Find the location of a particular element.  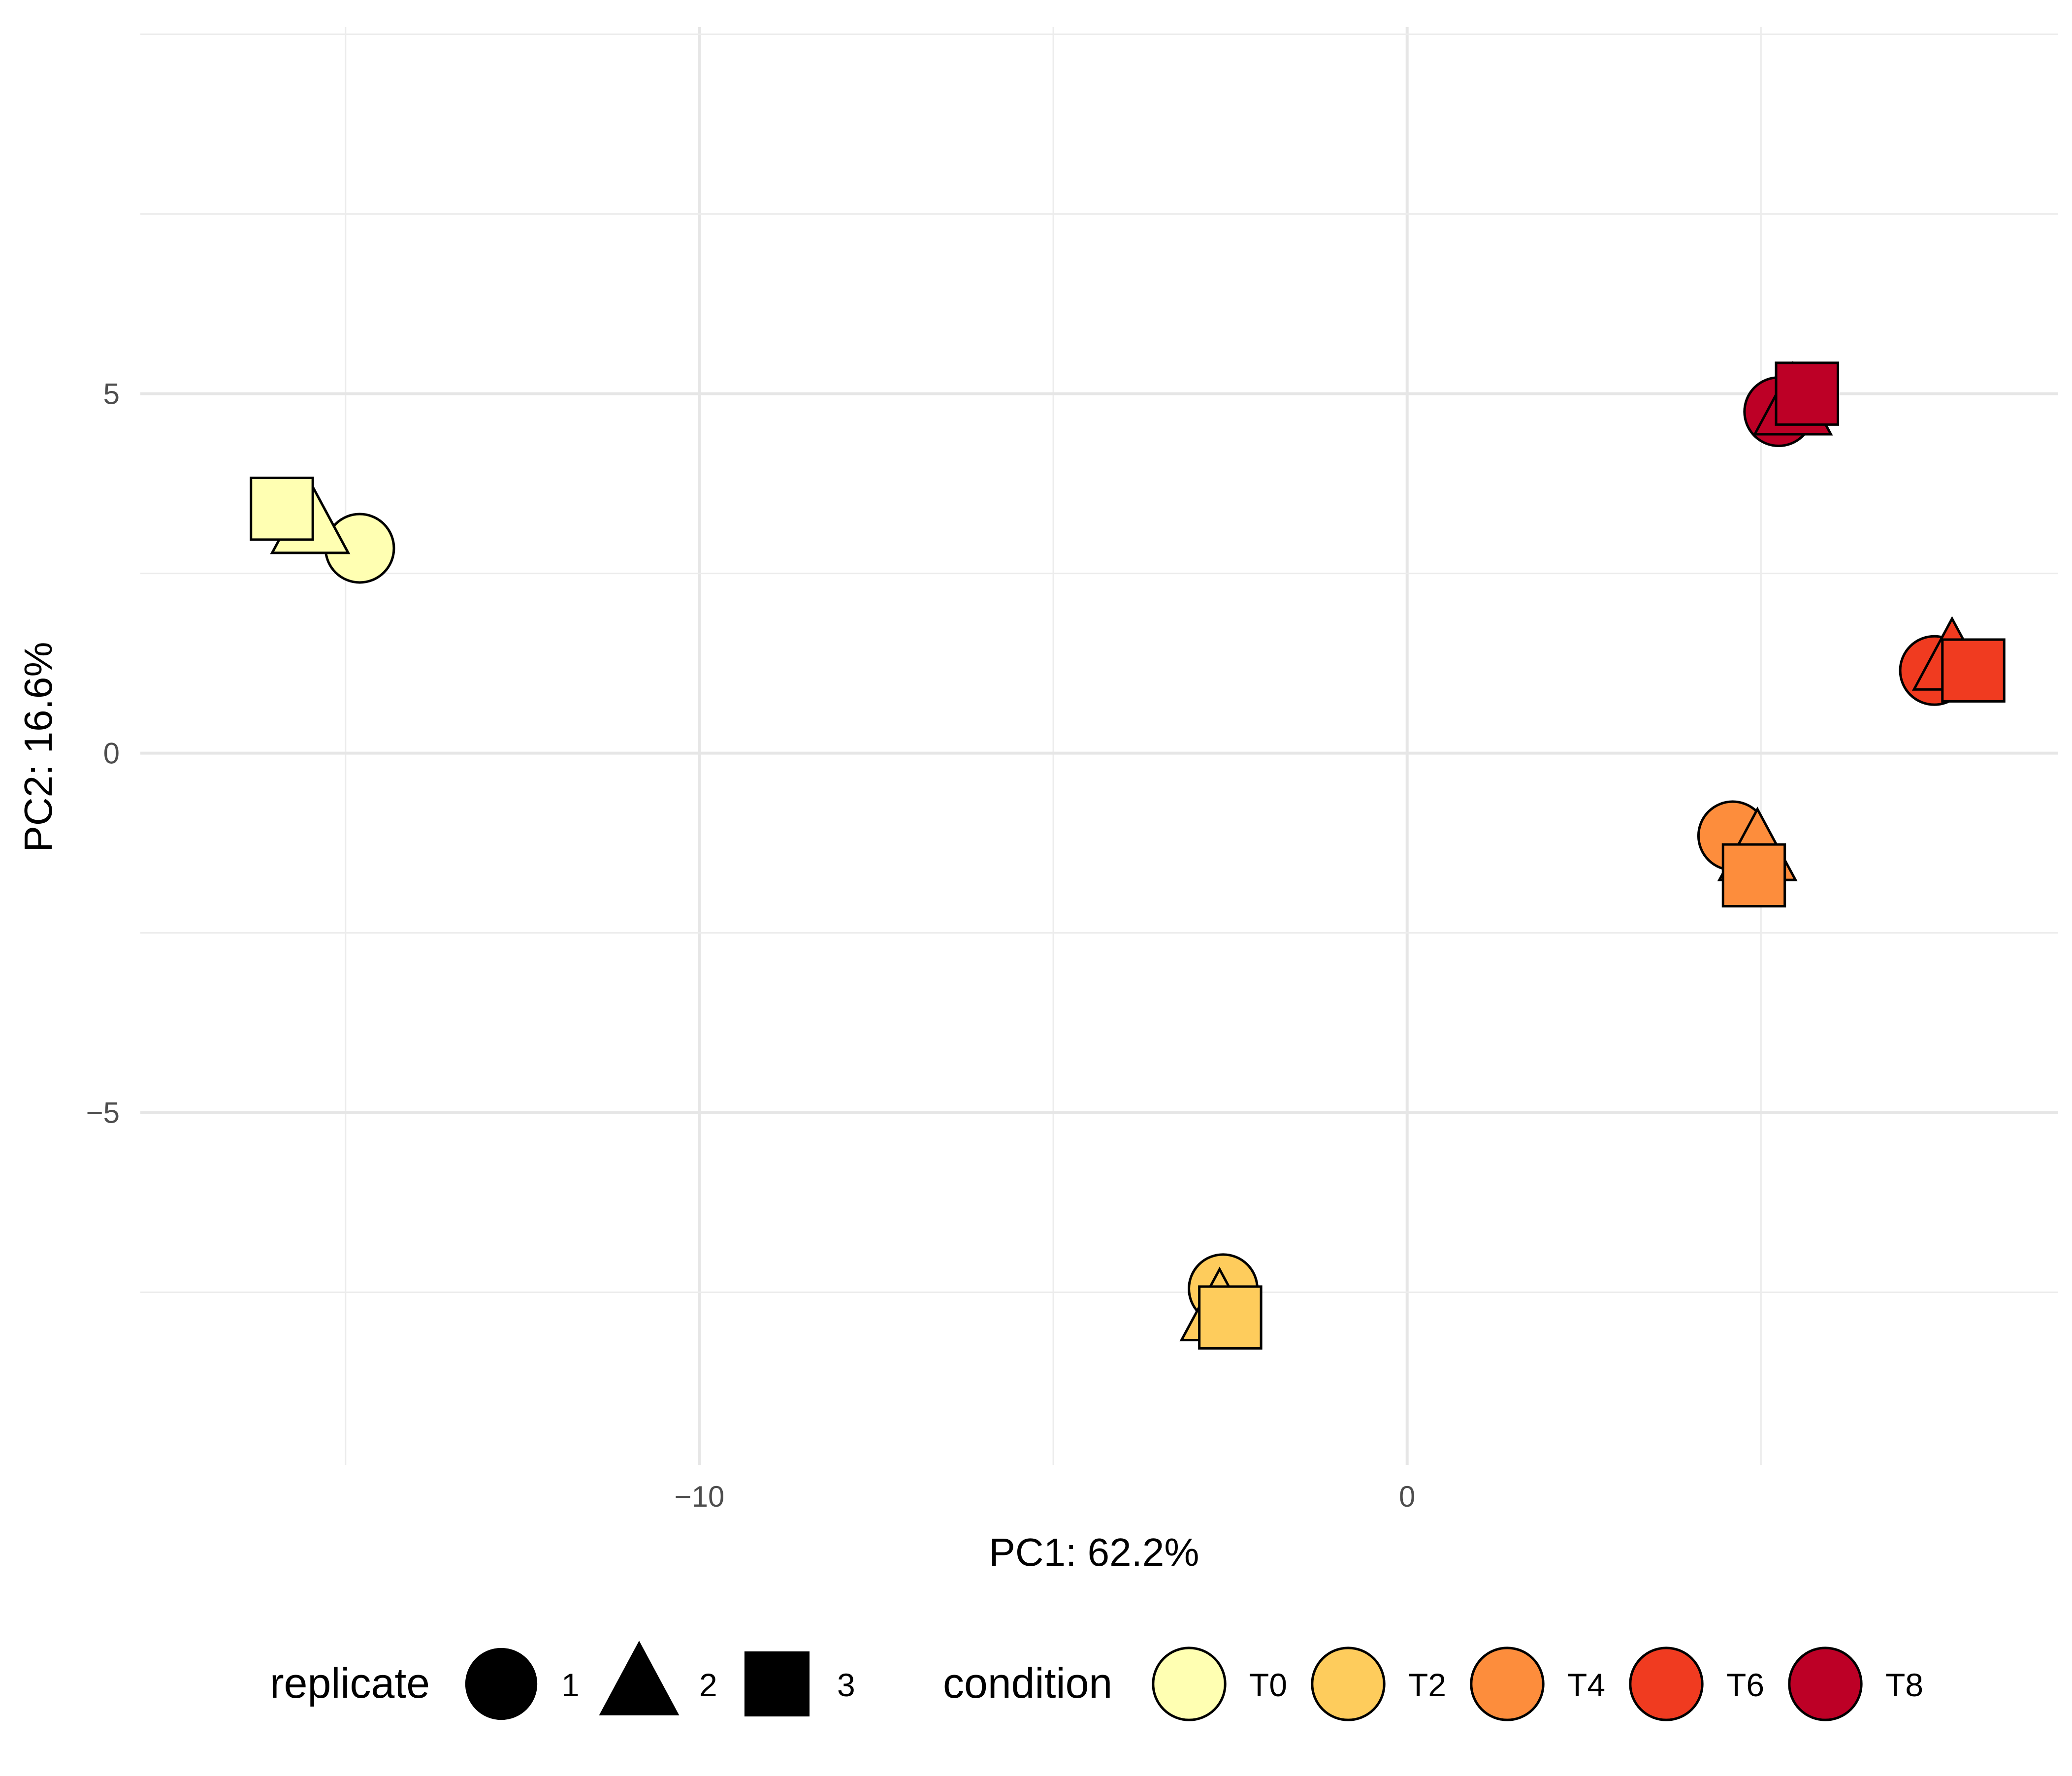

y-tick-label: 0 is located at coordinates (111, 753).